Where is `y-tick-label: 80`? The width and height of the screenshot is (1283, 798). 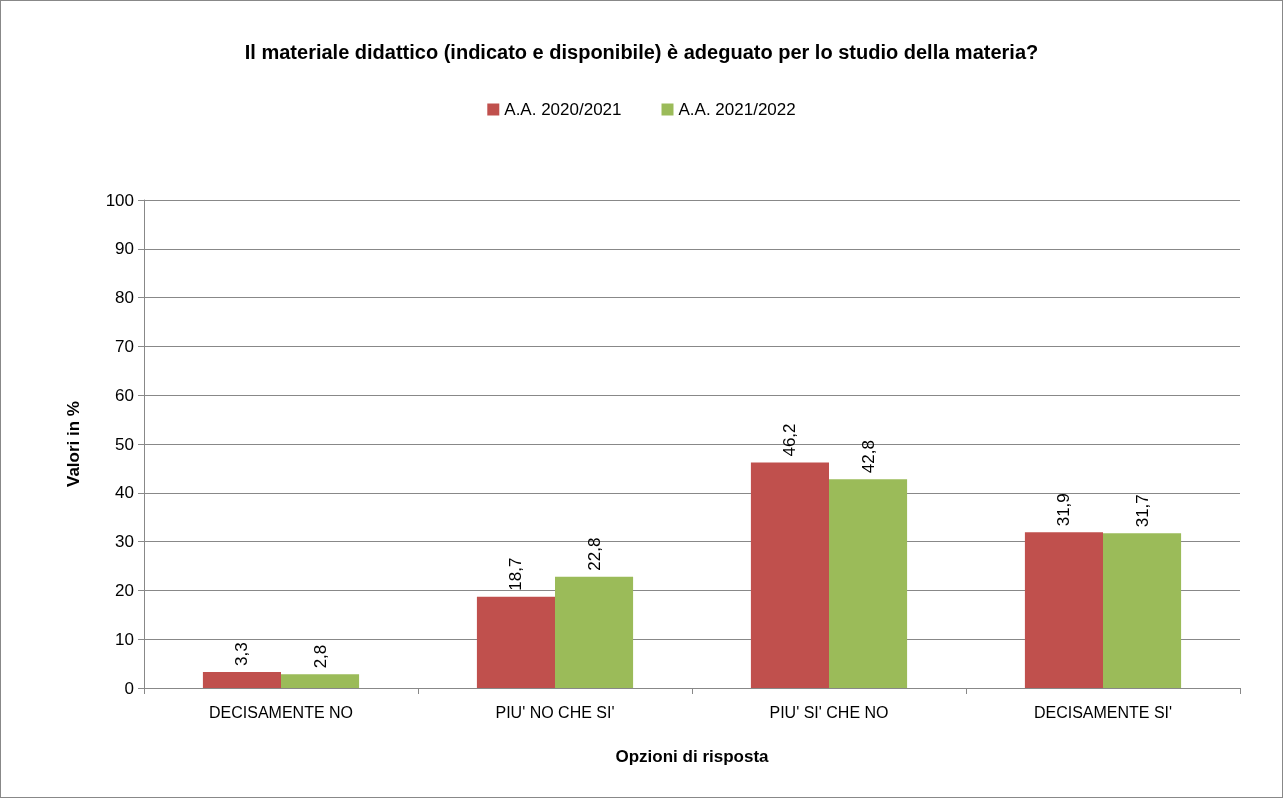 y-tick-label: 80 is located at coordinates (124, 298).